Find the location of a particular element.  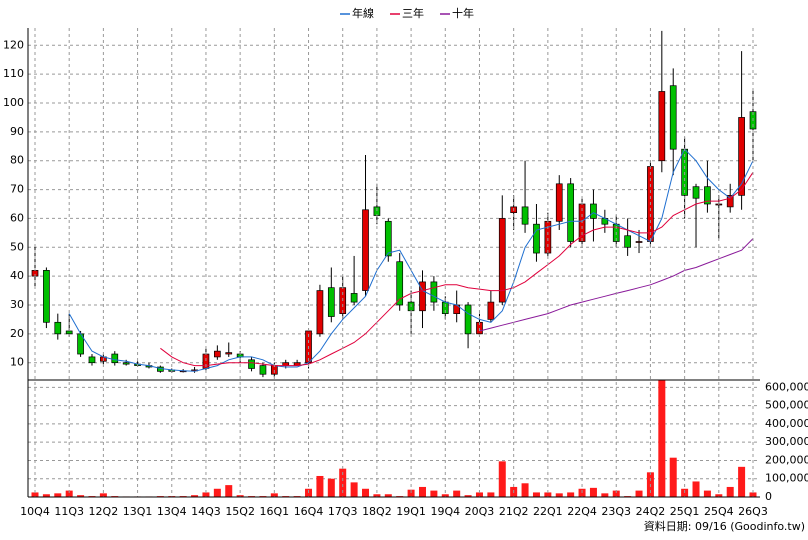

x-tick-label: 25Q4 is located at coordinates (719, 511).